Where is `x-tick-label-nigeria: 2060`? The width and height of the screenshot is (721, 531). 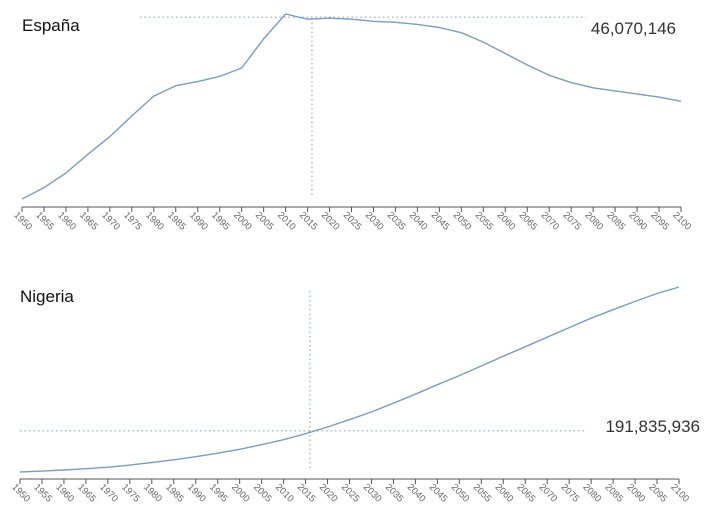 x-tick-label-nigeria: 2060 is located at coordinates (504, 493).